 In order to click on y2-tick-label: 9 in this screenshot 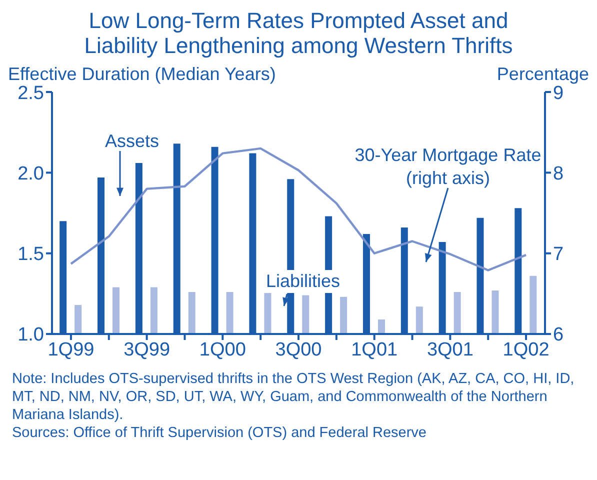, I will do `click(558, 93)`.